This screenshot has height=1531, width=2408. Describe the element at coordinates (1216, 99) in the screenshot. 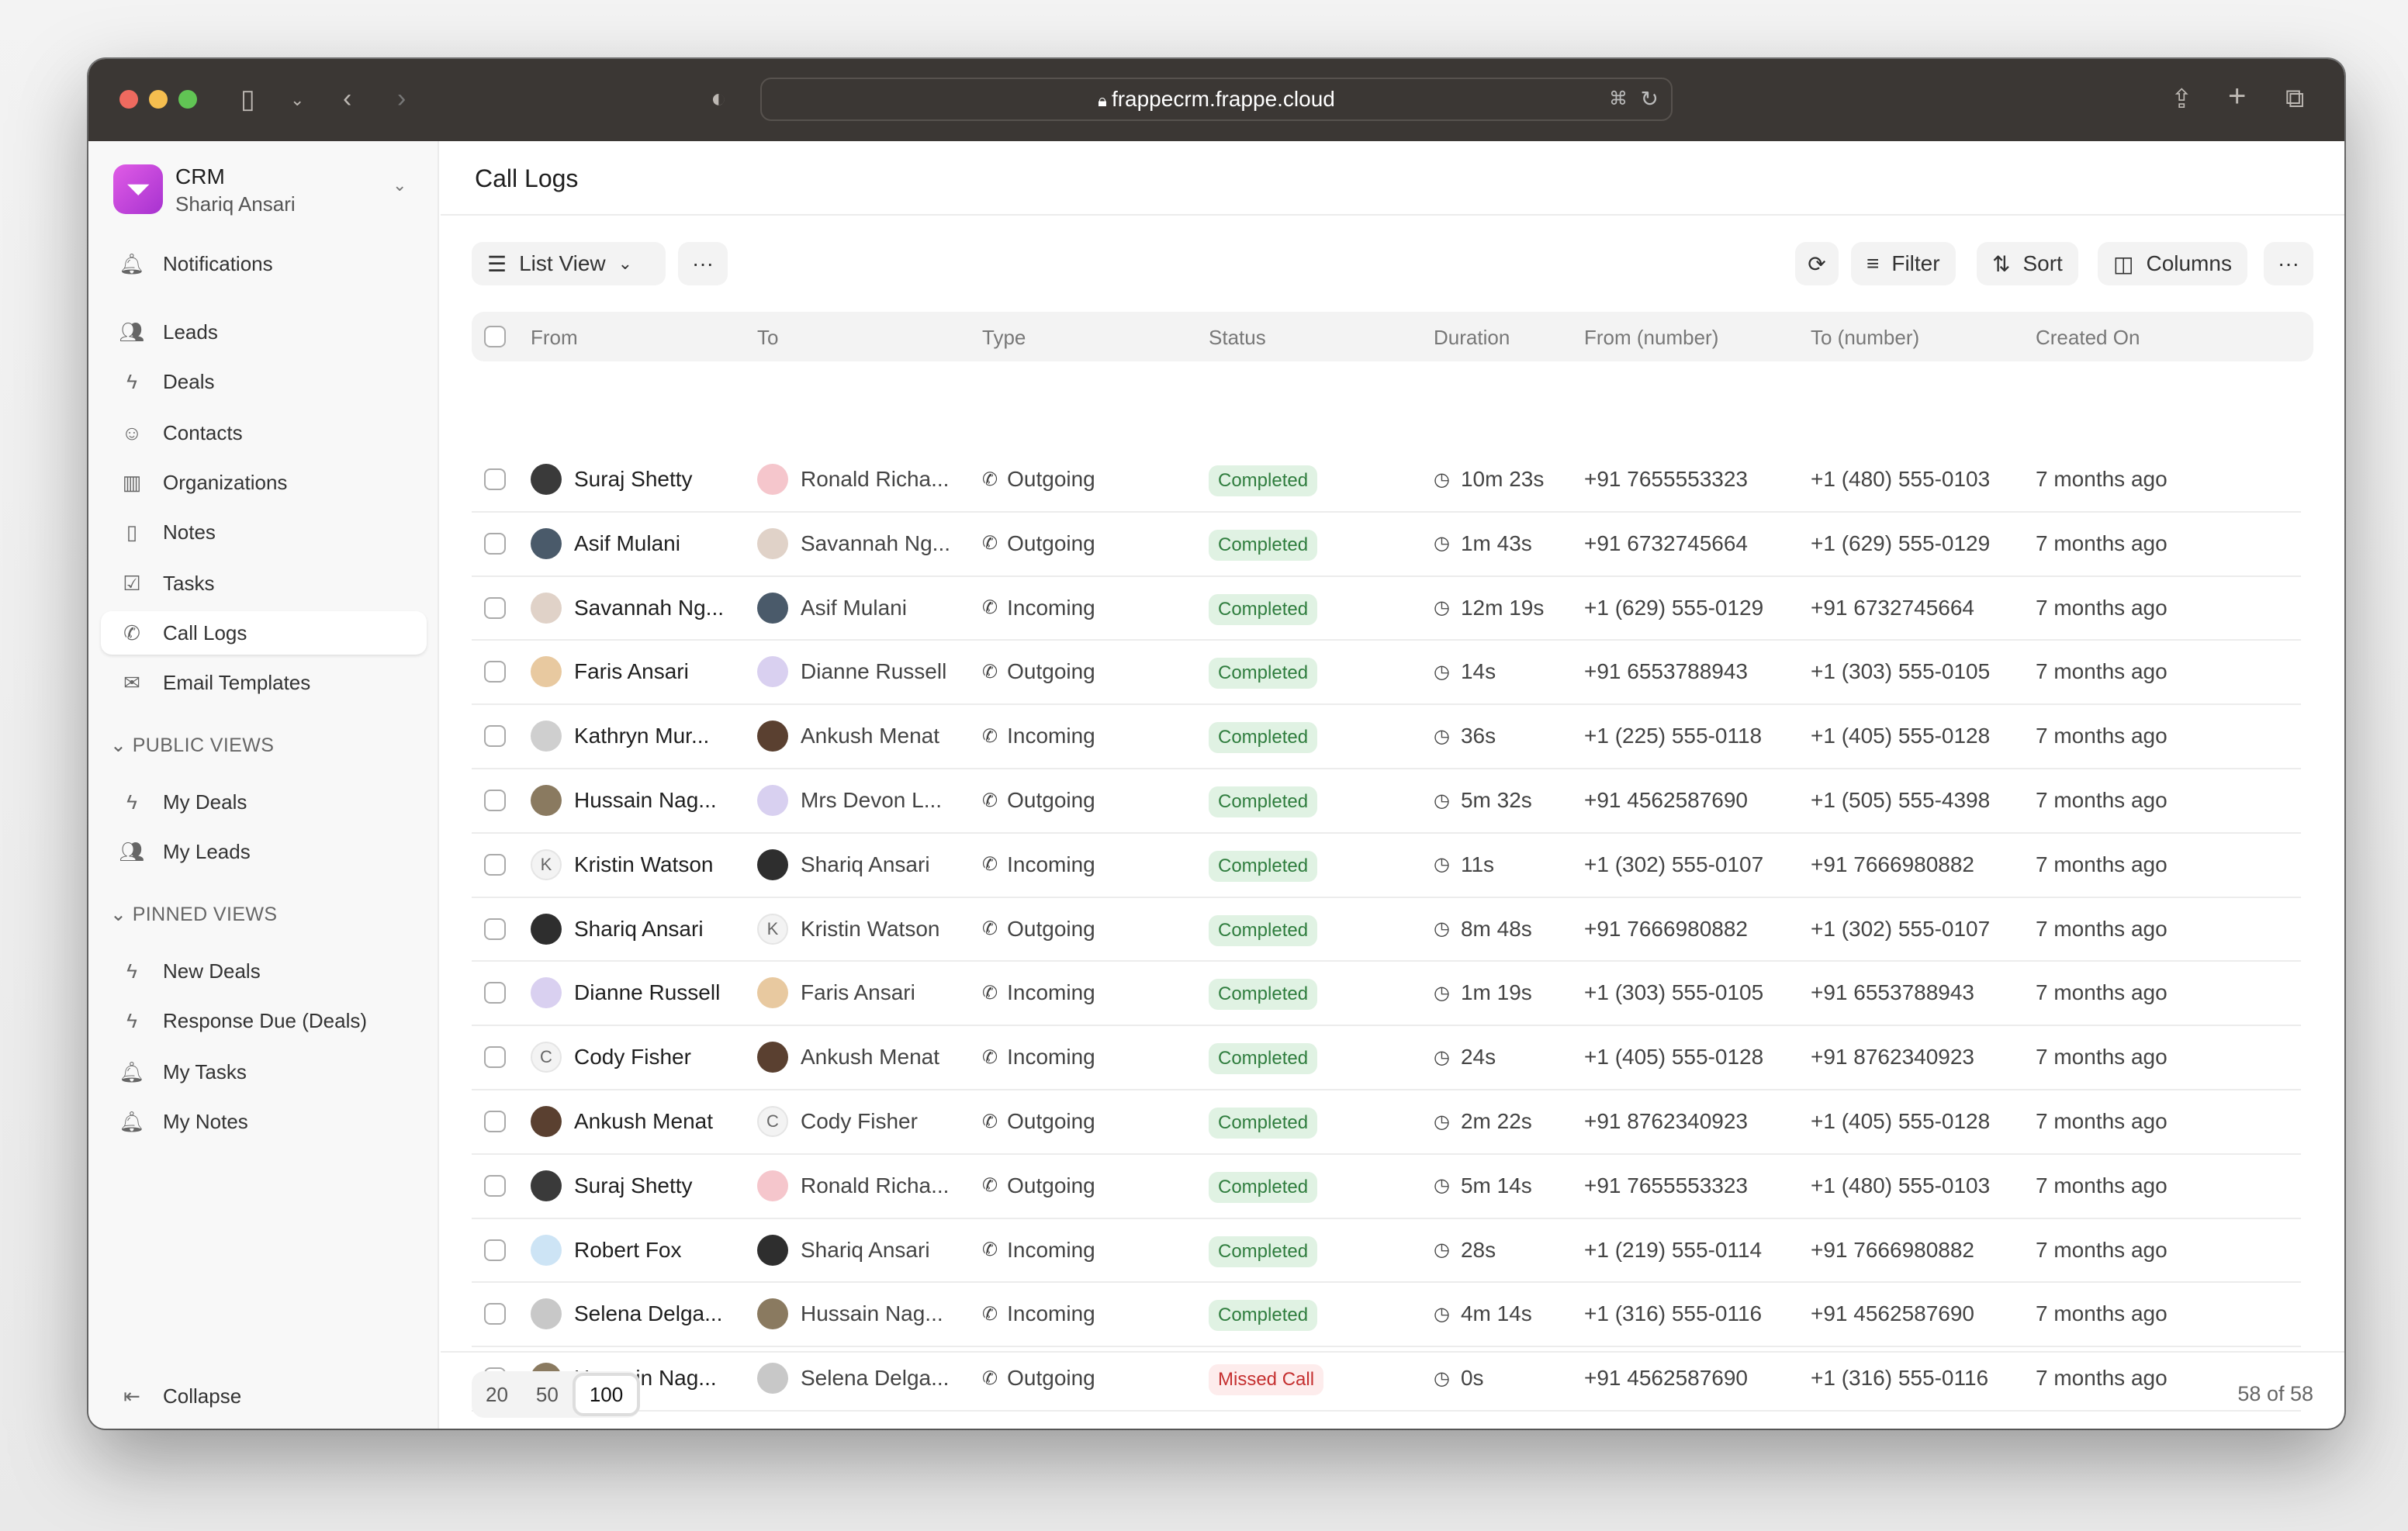

I see `address-bar: 🔒︎ frappecrm.frappe.cloud ↻ ⌘` at that location.